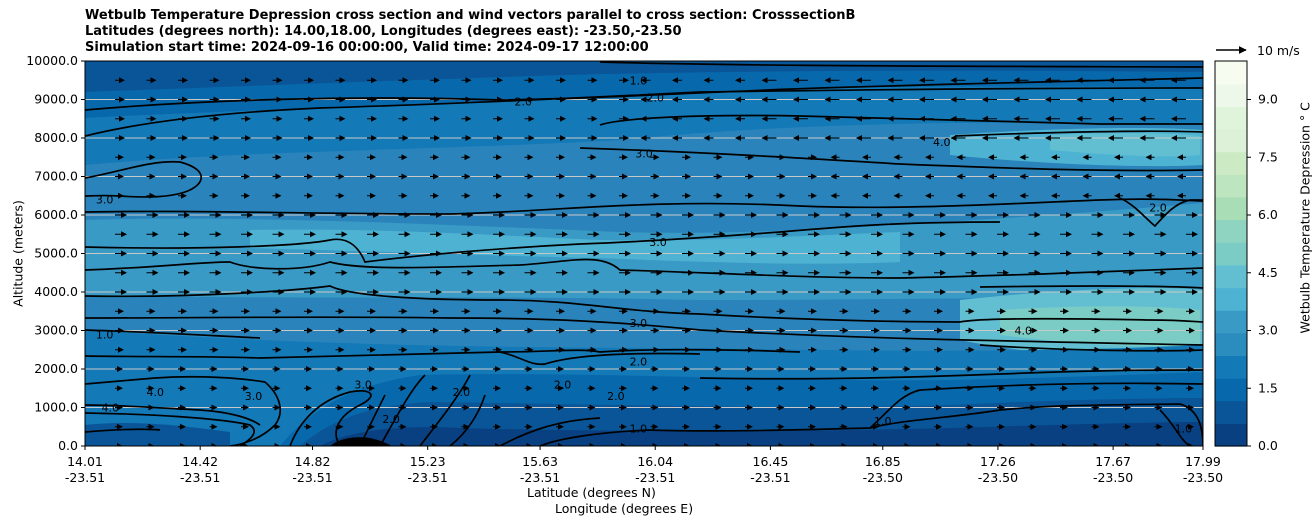 Image resolution: width=1312 pixels, height=526 pixels. What do you see at coordinates (655, 461) in the screenshot?
I see `x-tick-label-lat: 16.04` at bounding box center [655, 461].